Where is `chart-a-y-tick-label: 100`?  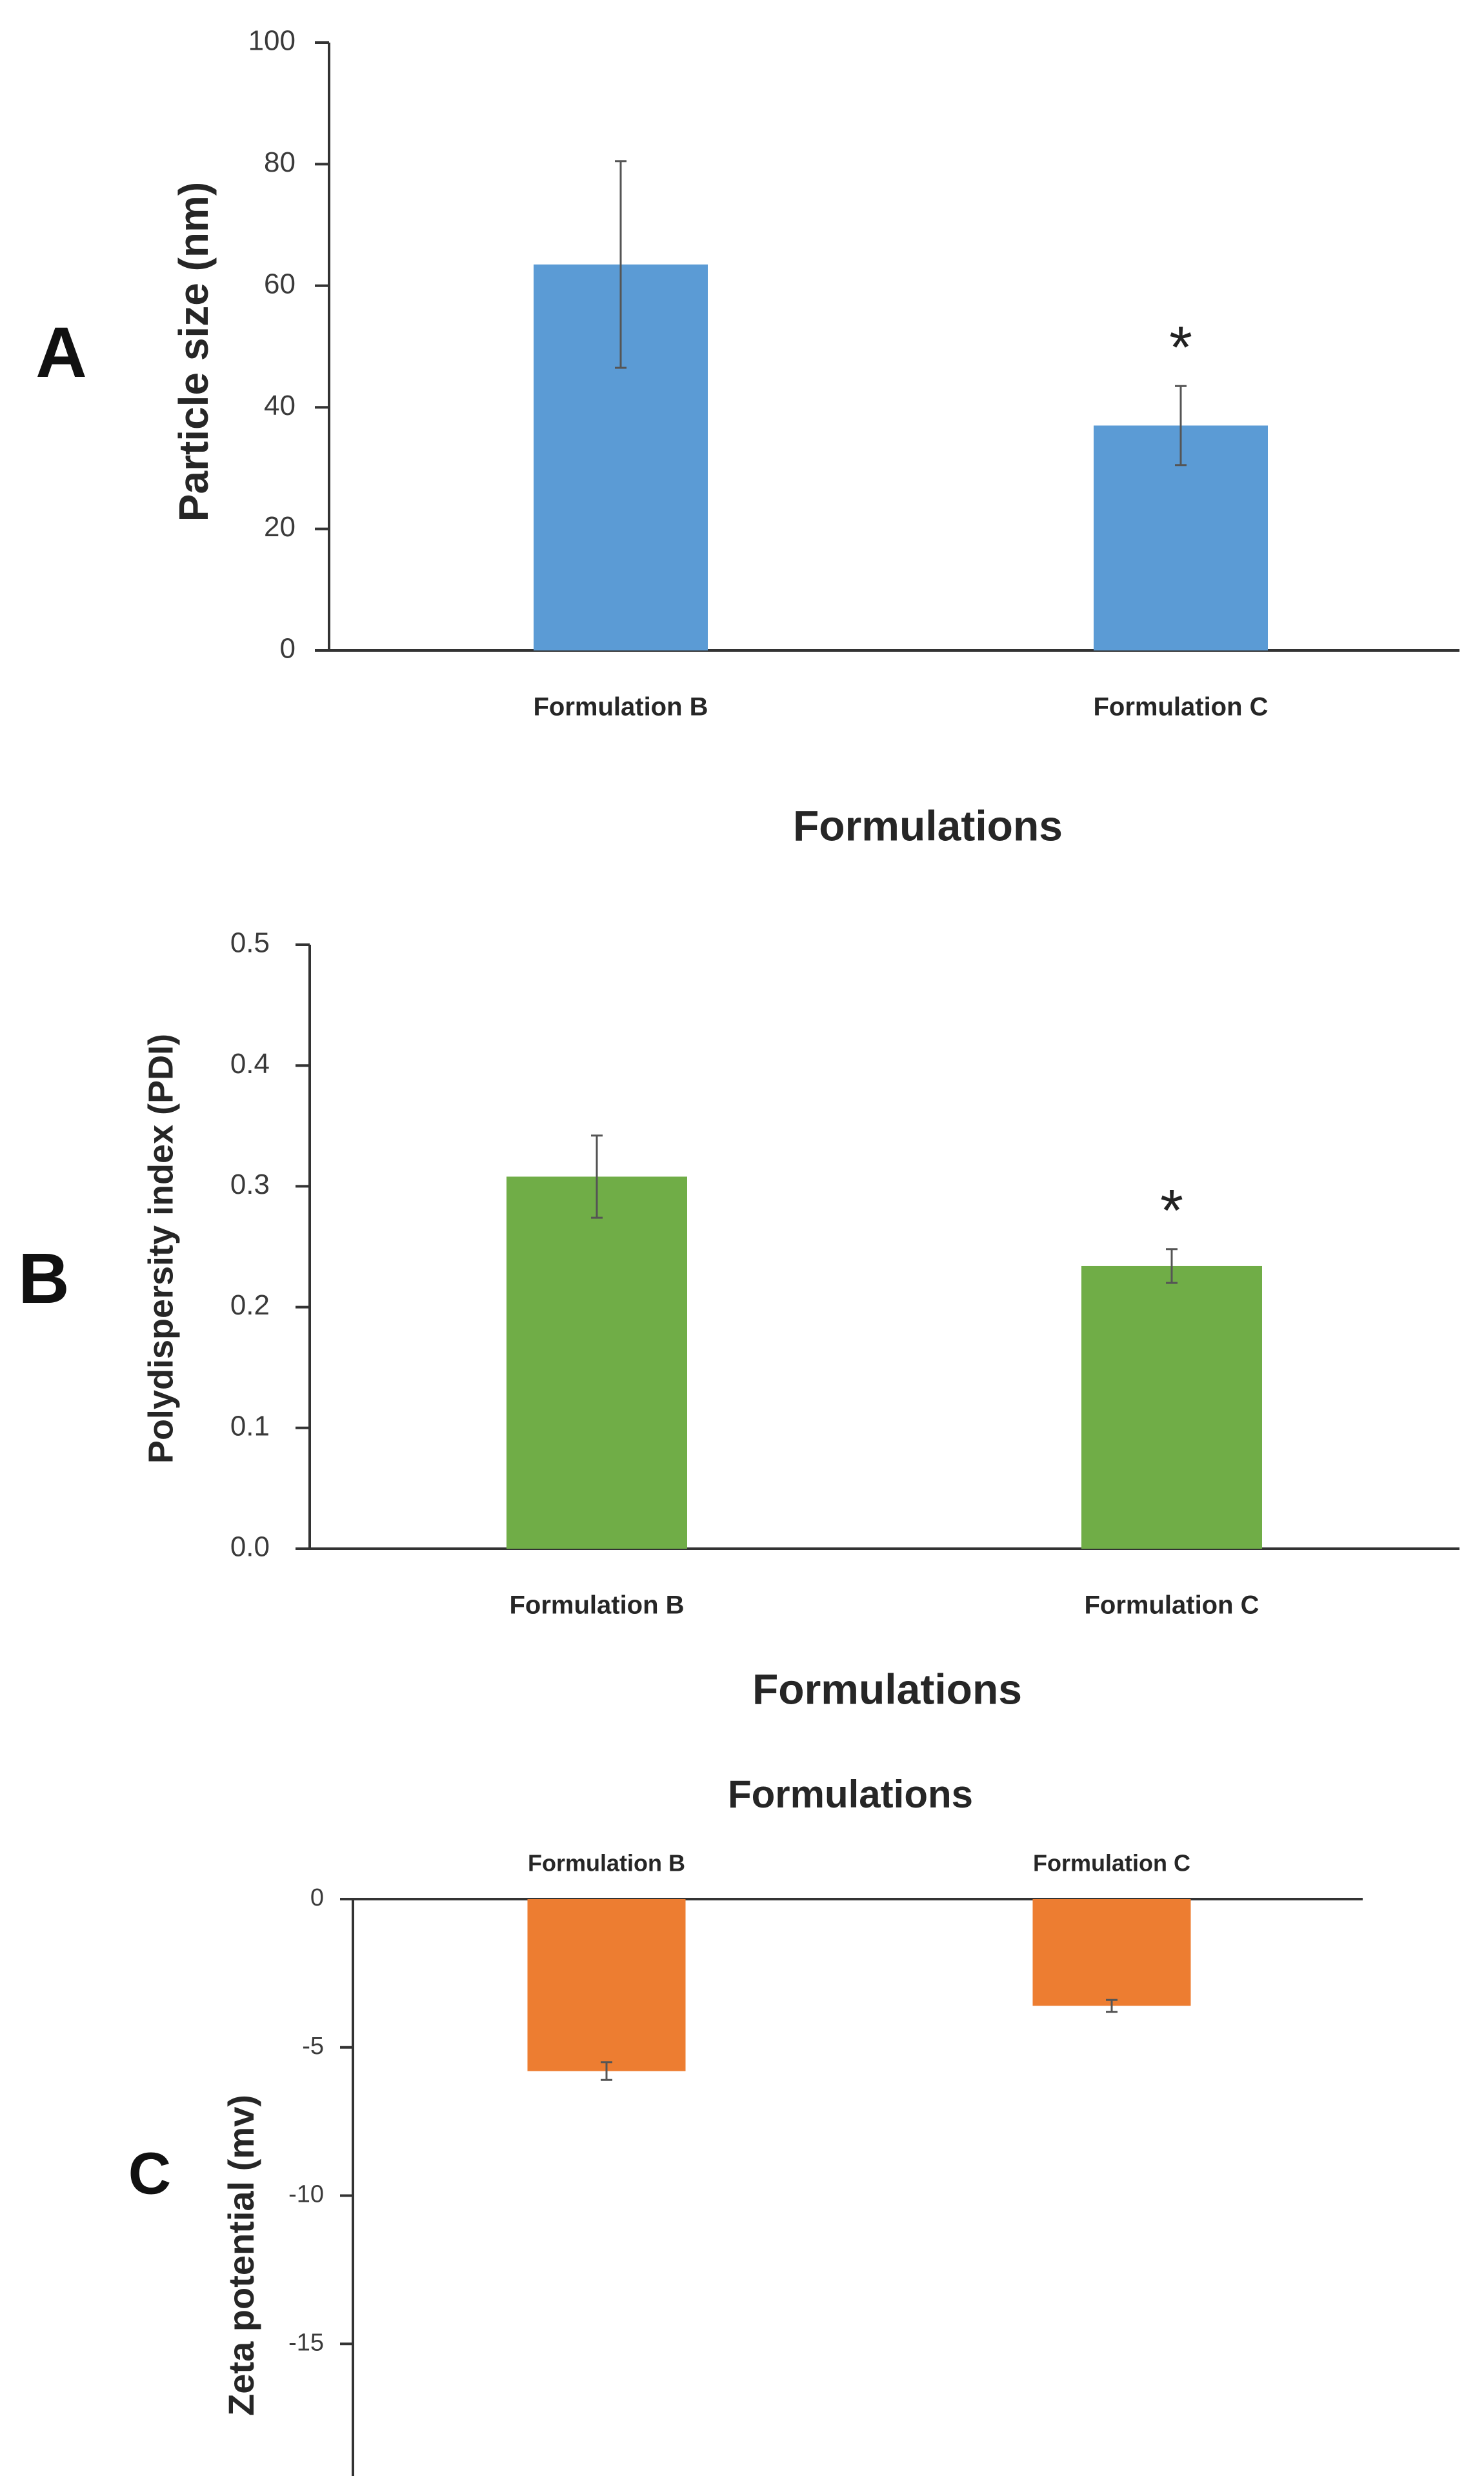 chart-a-y-tick-label: 100 is located at coordinates (272, 41).